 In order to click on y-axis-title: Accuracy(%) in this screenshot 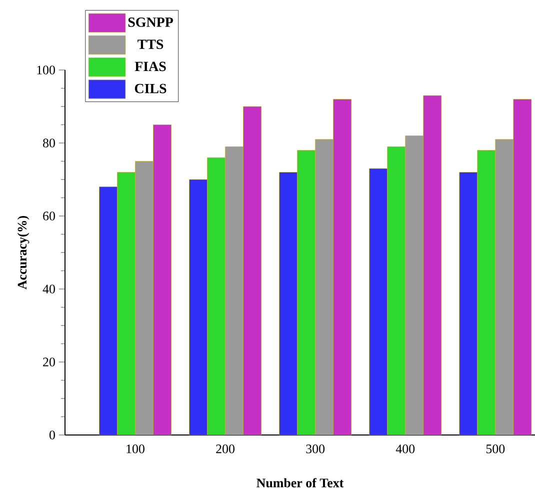, I will do `click(23, 253)`.